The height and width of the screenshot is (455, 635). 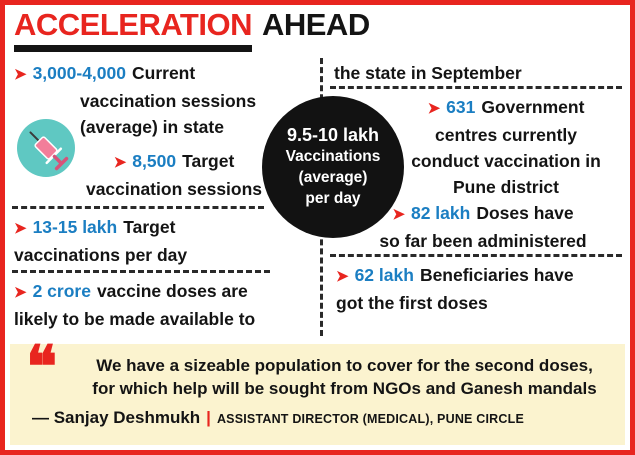 I want to click on quote-mark-icon: ❝, so click(x=42, y=367).